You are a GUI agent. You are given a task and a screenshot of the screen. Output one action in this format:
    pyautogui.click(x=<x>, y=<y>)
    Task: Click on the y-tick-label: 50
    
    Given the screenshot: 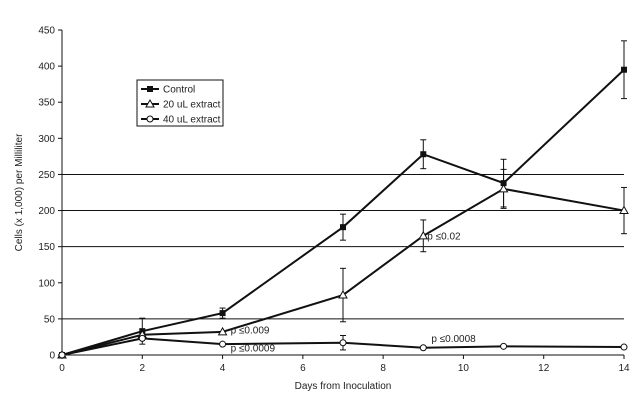 What is the action you would take?
    pyautogui.click(x=50, y=319)
    